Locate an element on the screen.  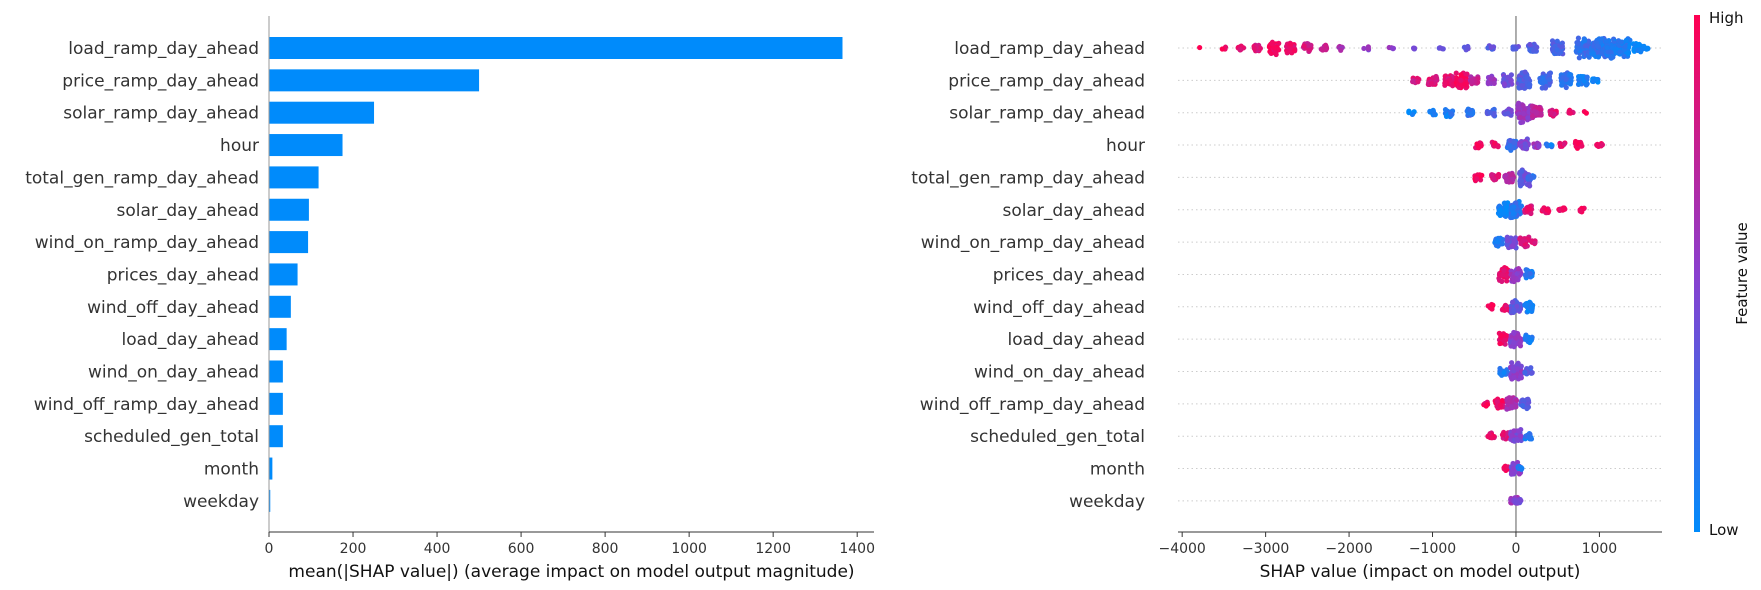
bar-feature-label: load_ramp_day_ahead is located at coordinates (163, 49).